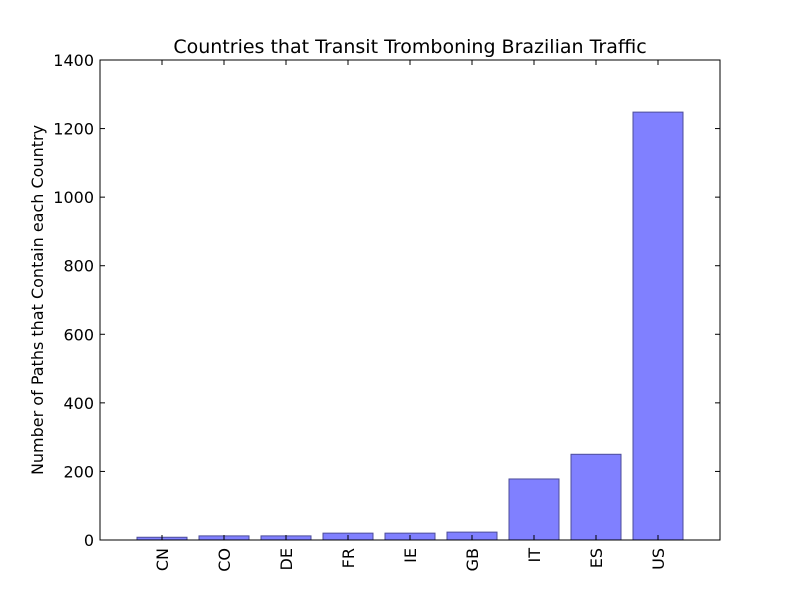 Image resolution: width=800 pixels, height=600 pixels. What do you see at coordinates (596, 558) in the screenshot?
I see `x-tick-label: ES` at bounding box center [596, 558].